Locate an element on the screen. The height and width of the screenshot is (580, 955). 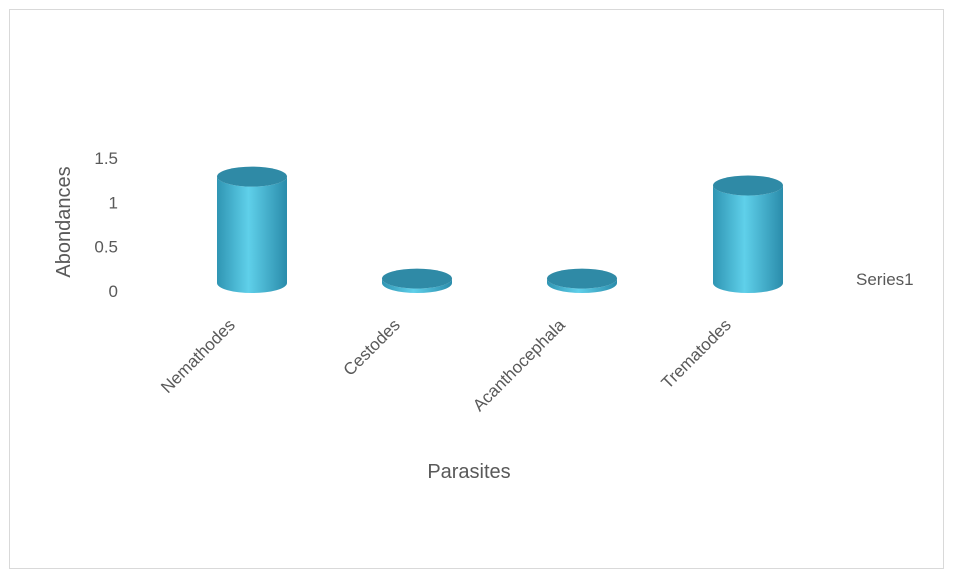
y-tick-label: 1.5 is located at coordinates (106, 158).